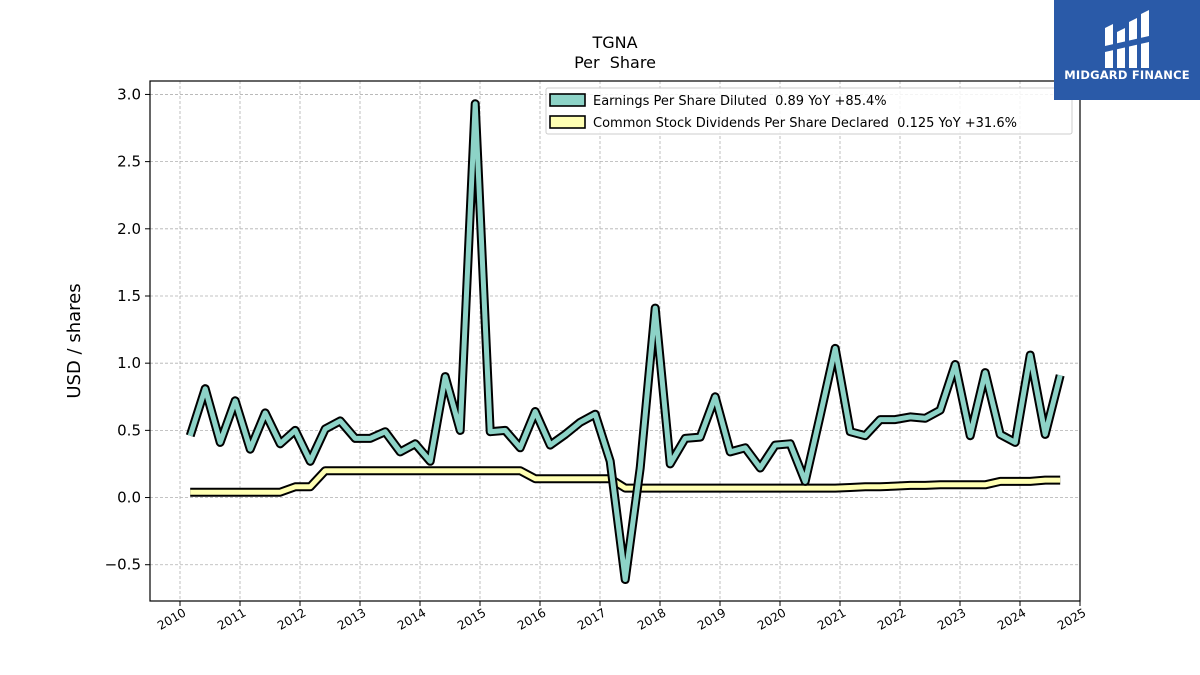  What do you see at coordinates (591, 618) in the screenshot?
I see `x-tick-label: 2017` at bounding box center [591, 618].